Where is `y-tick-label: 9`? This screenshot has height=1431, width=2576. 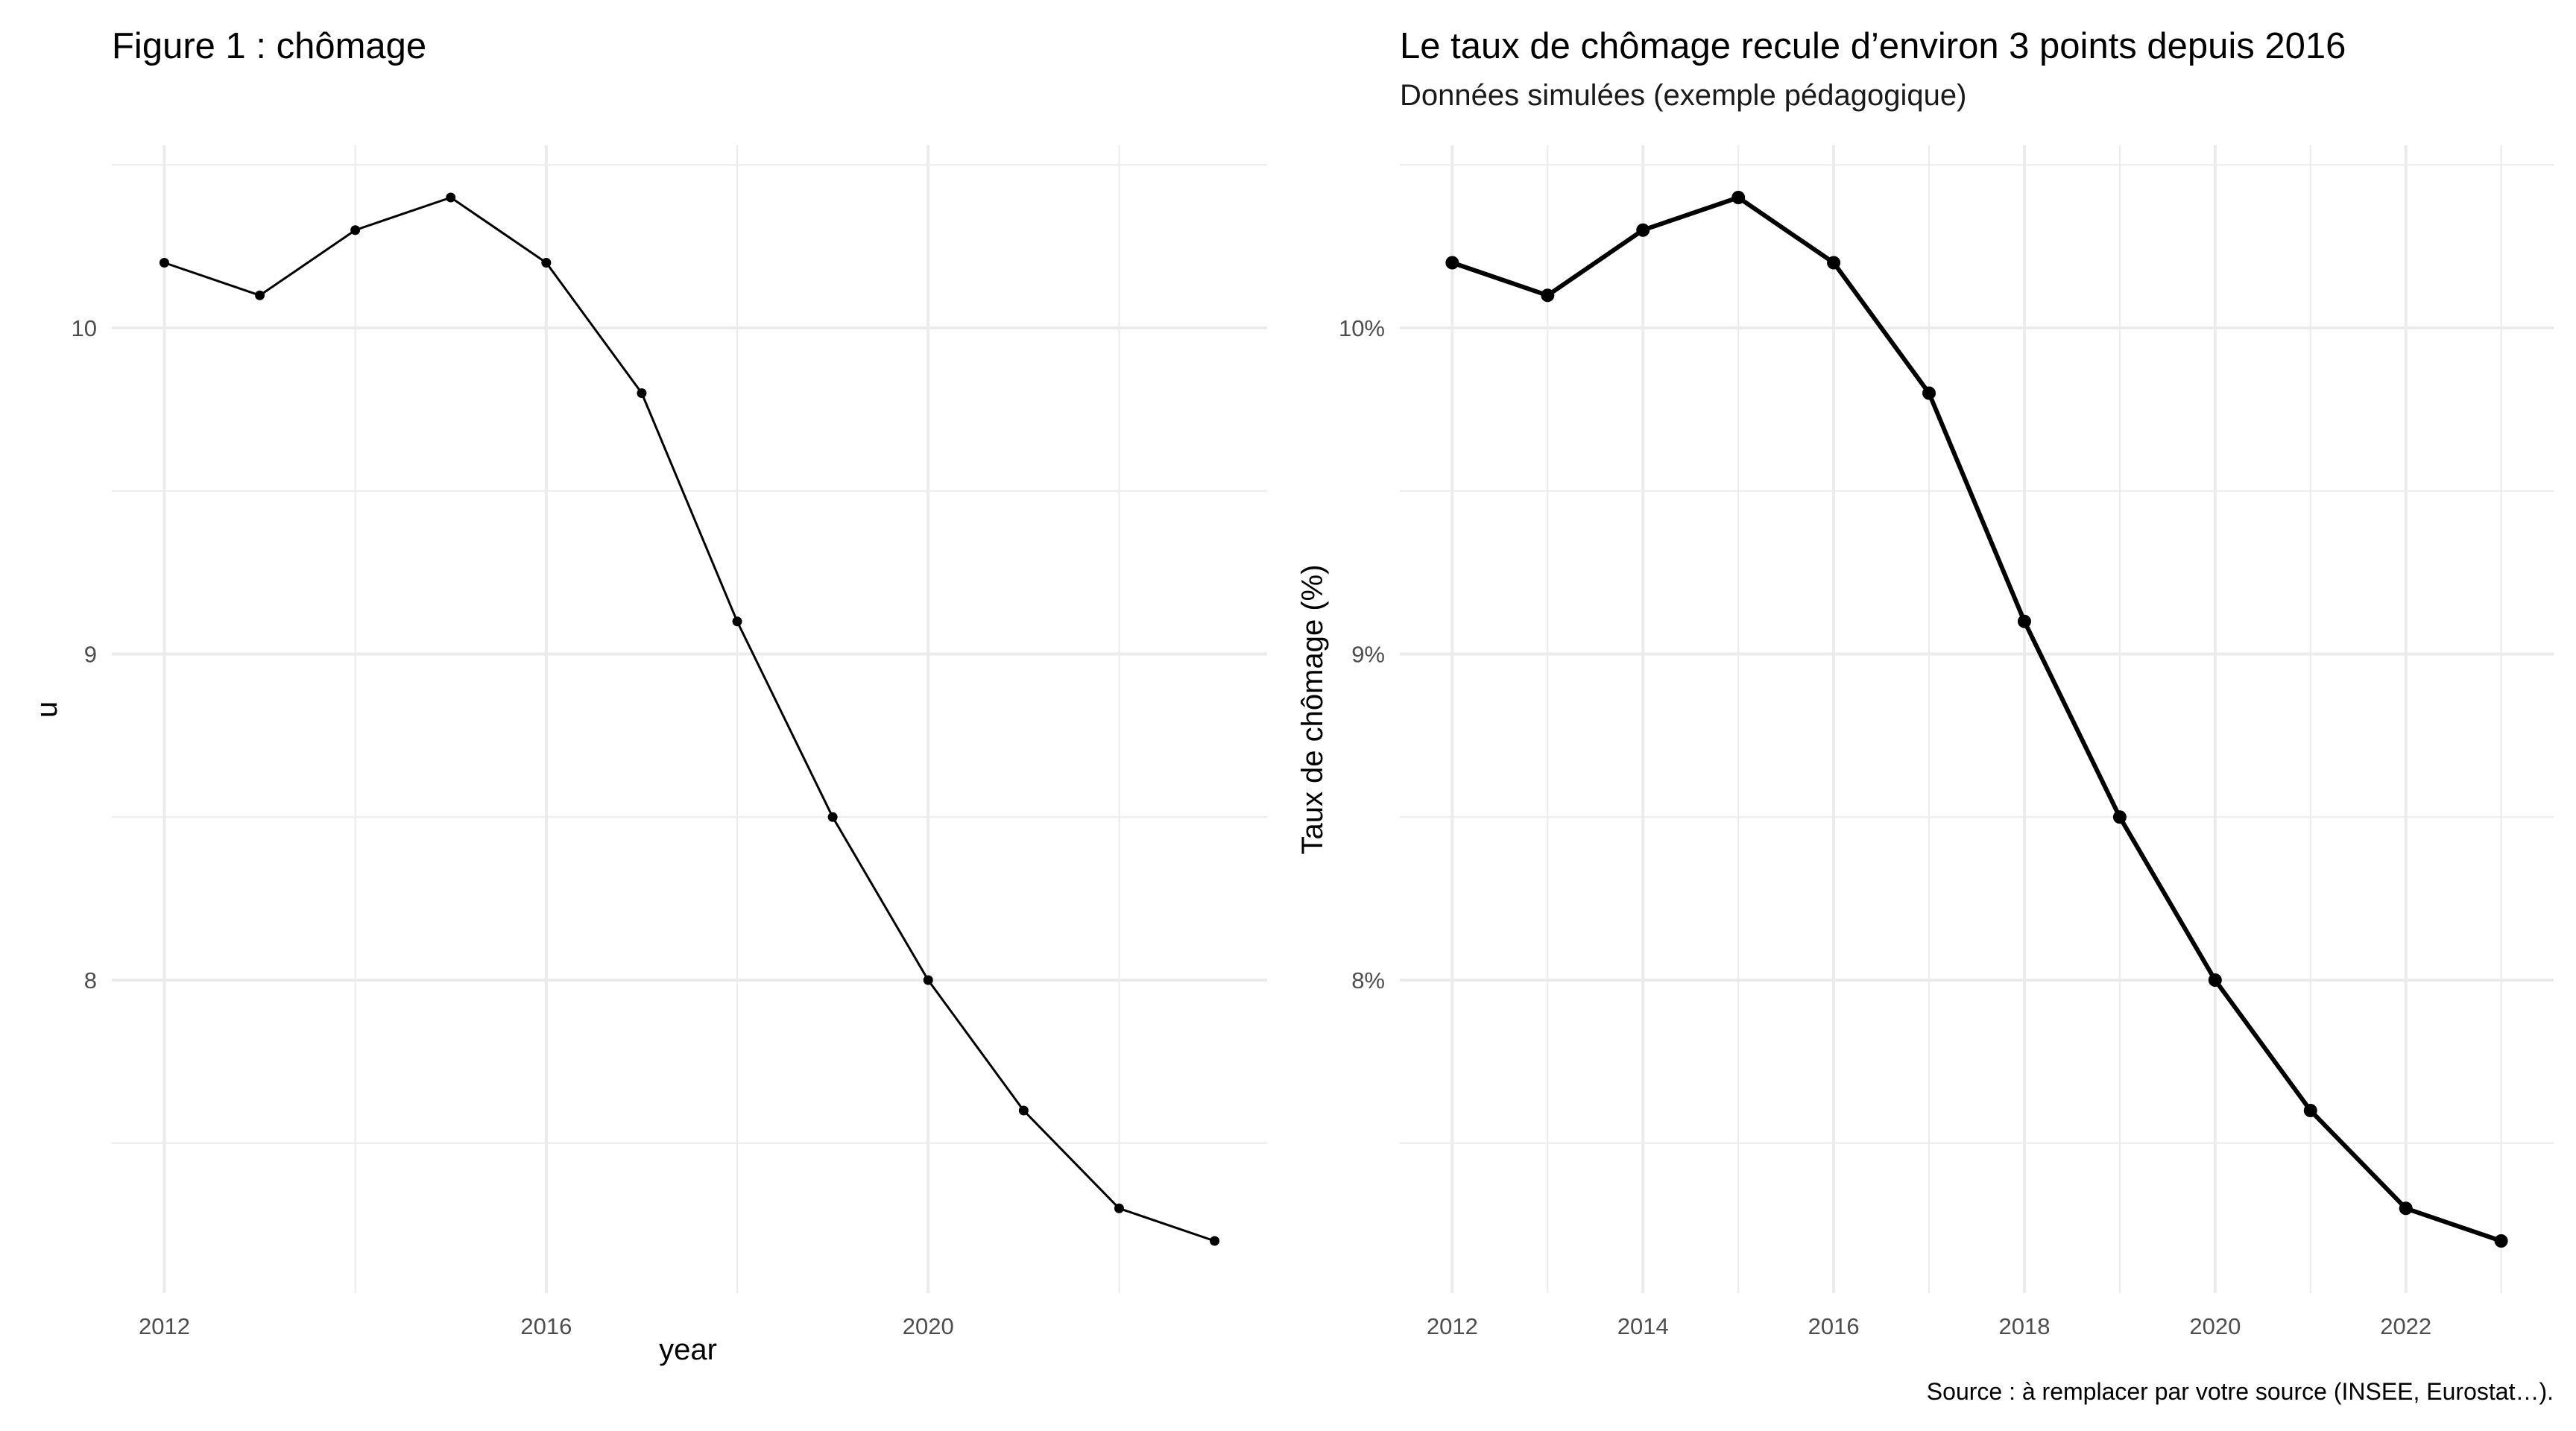
y-tick-label: 9 is located at coordinates (91, 655).